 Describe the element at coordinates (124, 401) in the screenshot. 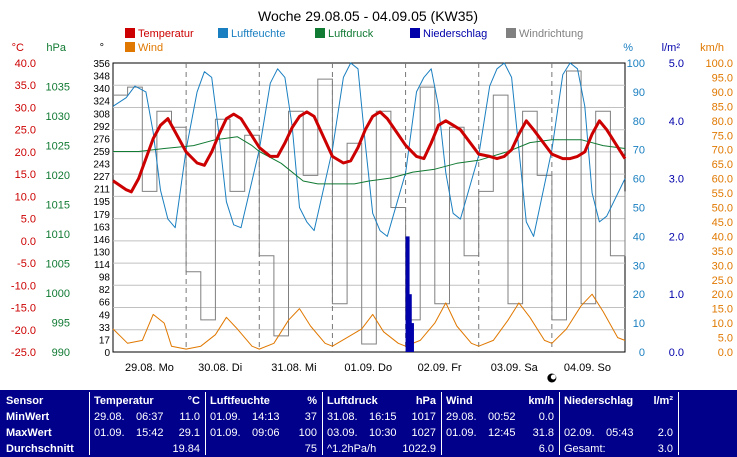

I see `temperature-header: Temperatur` at that location.